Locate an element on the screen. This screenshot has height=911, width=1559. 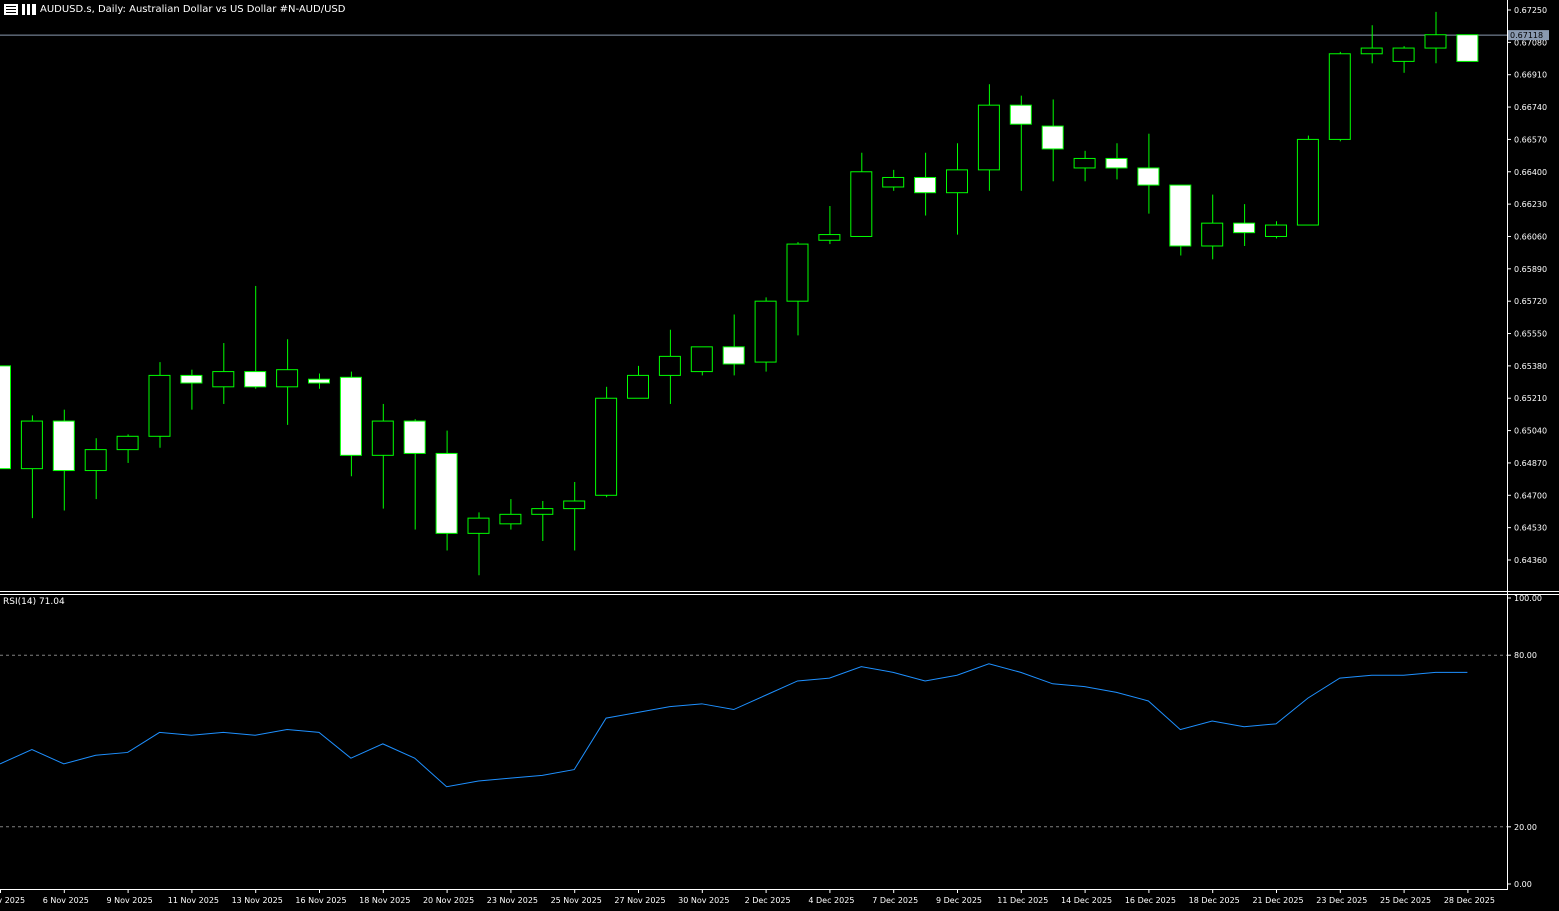
price-tick-label: 0.65210 is located at coordinates (1530, 398).